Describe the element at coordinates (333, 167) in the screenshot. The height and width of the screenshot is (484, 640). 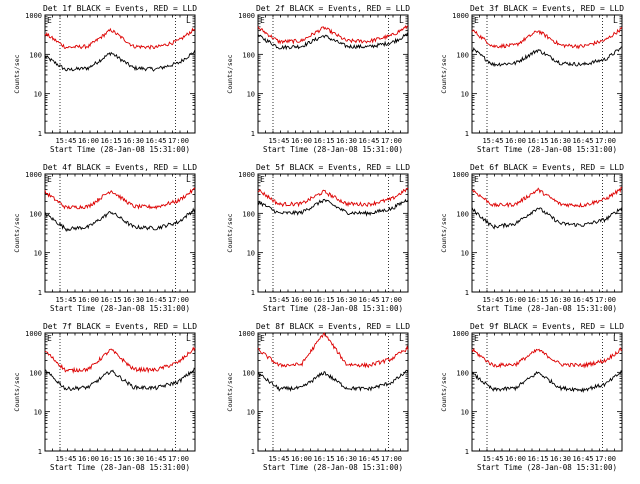
I see `panel-title: Det 5f BLACK = Events, RED = LLD` at that location.